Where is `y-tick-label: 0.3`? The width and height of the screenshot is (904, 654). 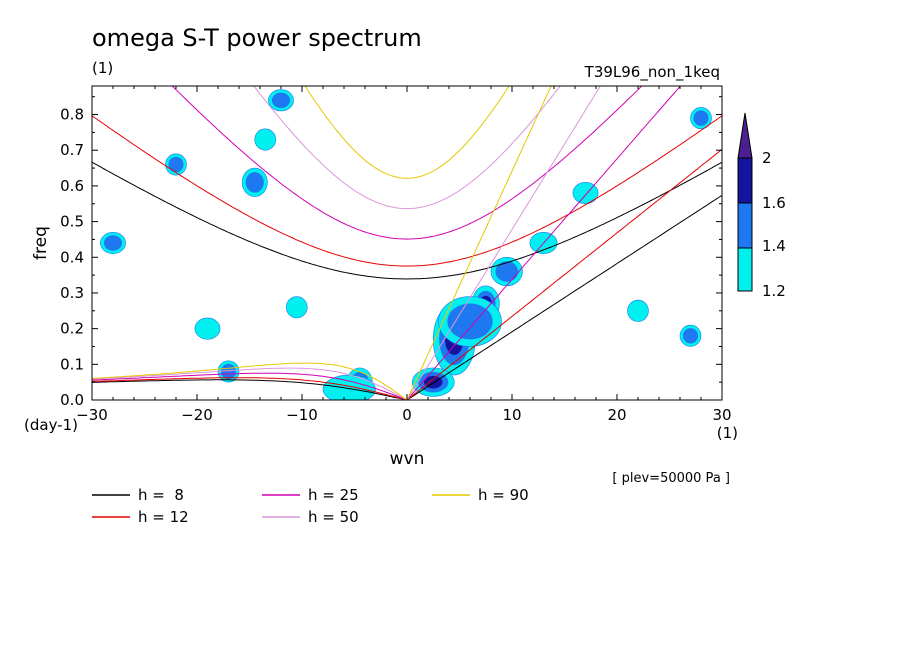
y-tick-label: 0.3 is located at coordinates (72, 293).